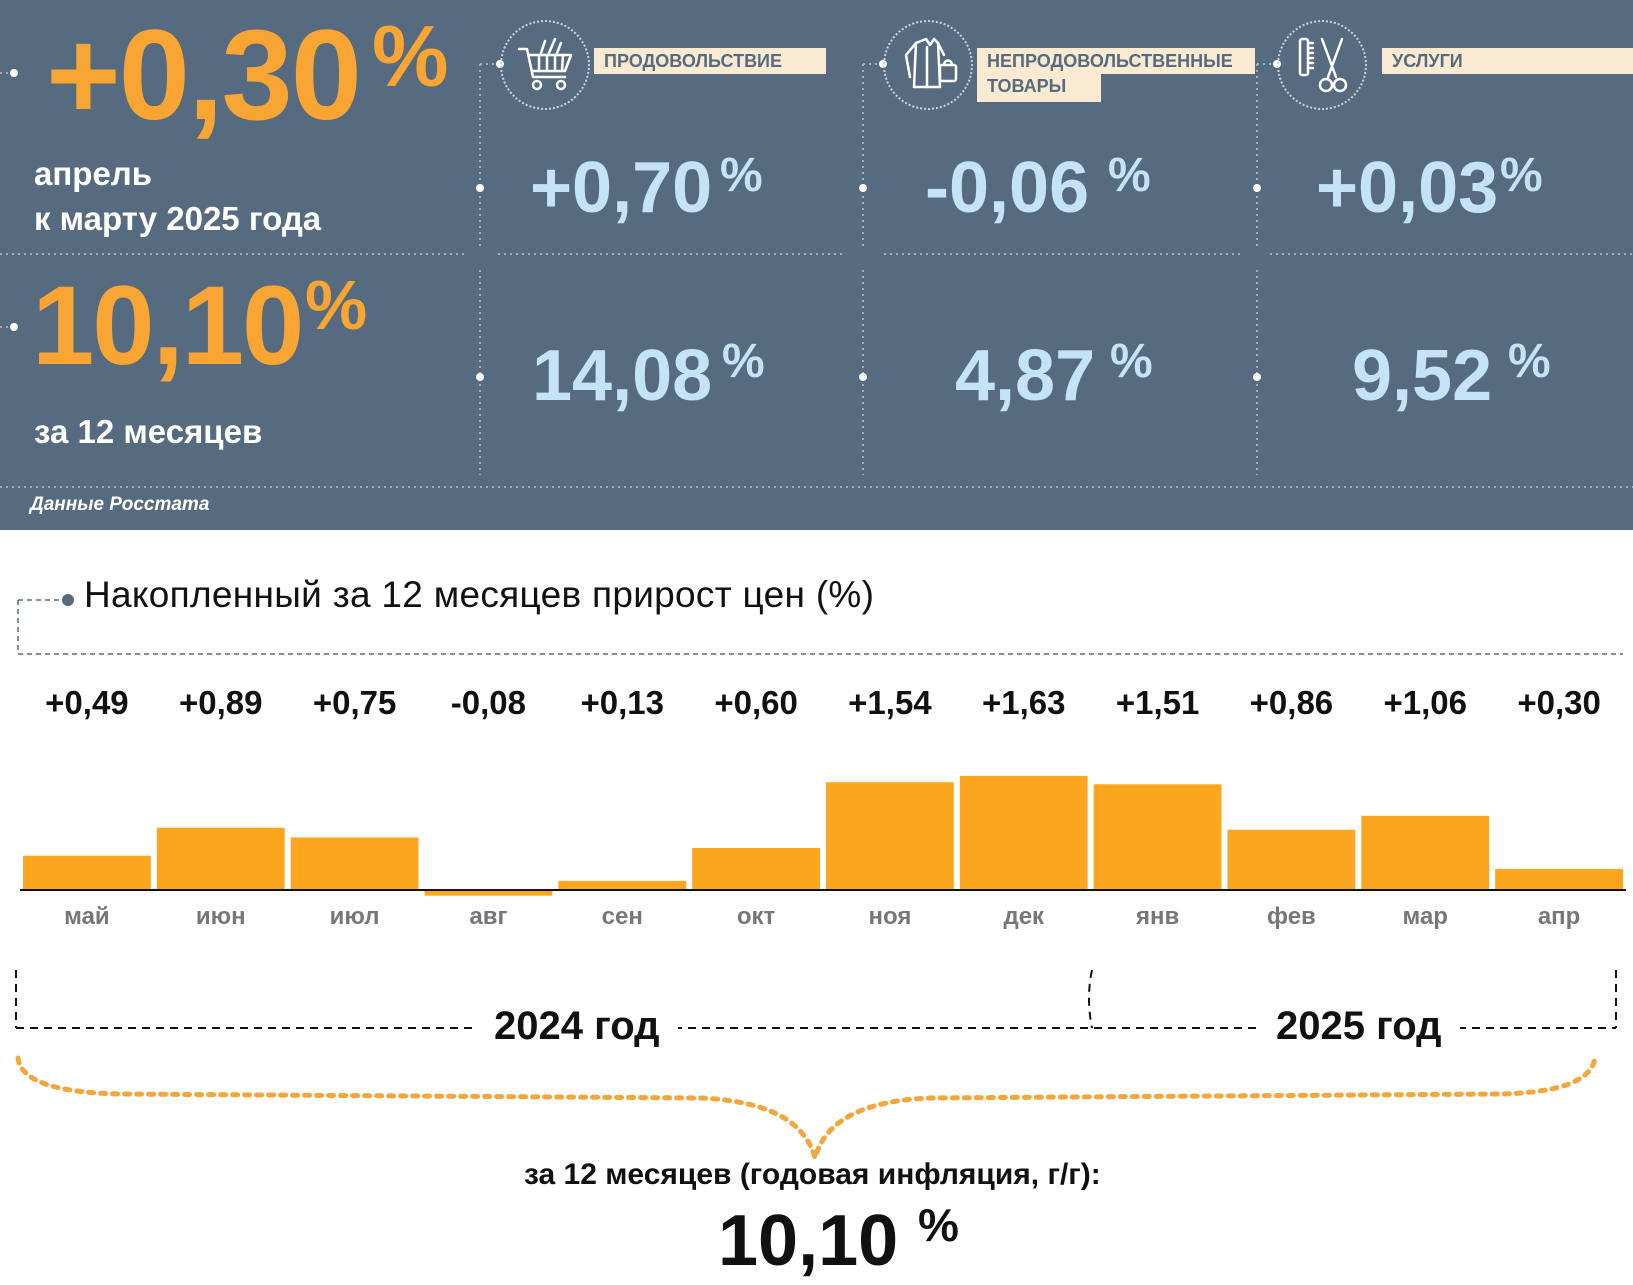  What do you see at coordinates (221, 916) in the screenshot?
I see `month-tick-label: июн` at bounding box center [221, 916].